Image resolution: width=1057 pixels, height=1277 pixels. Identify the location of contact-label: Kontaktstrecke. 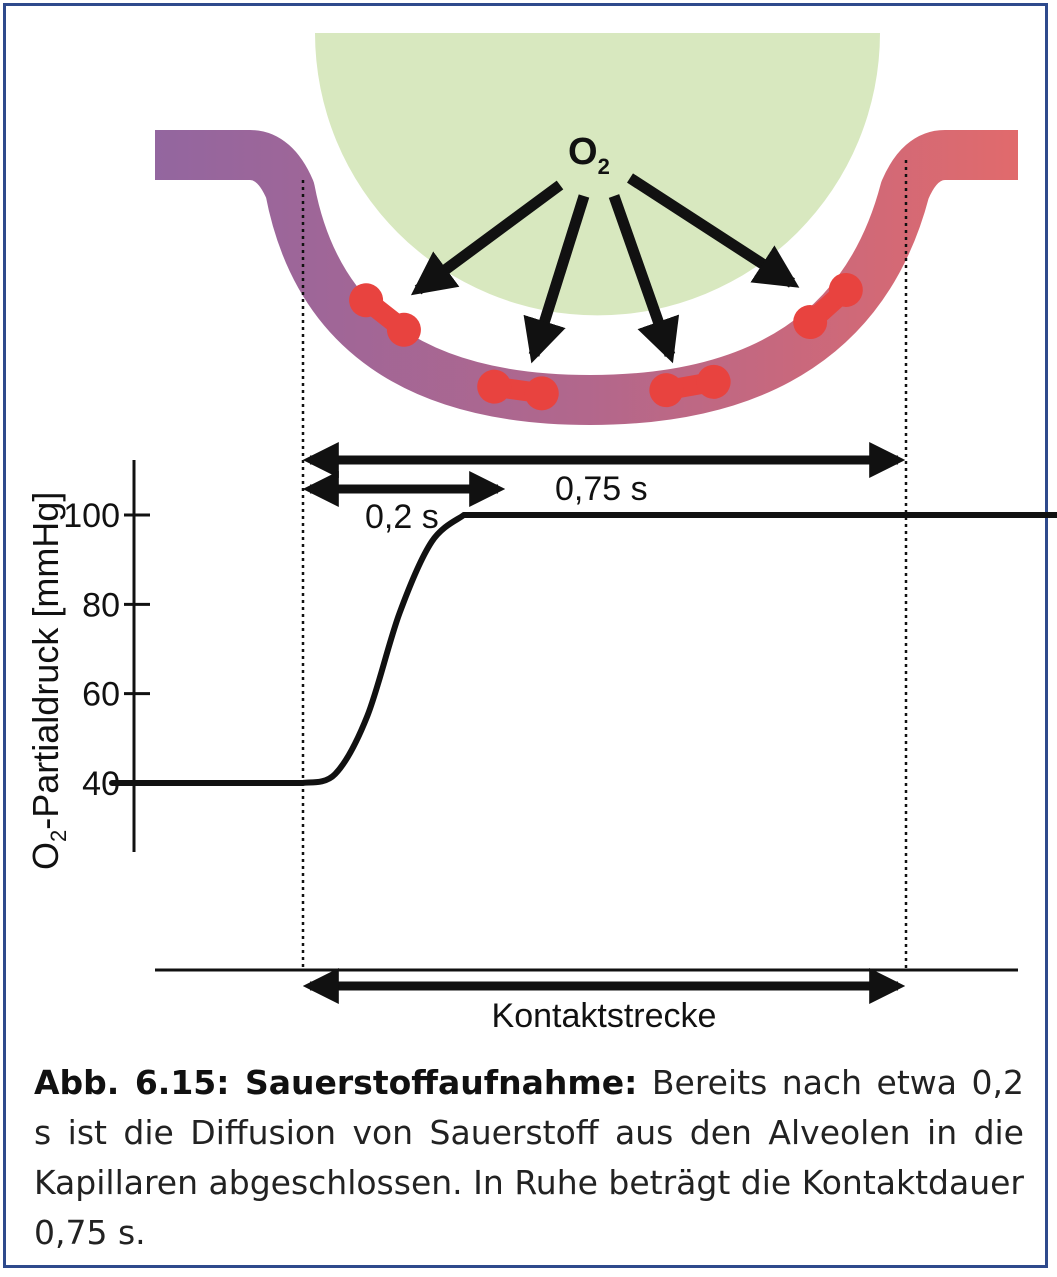
(604, 1016).